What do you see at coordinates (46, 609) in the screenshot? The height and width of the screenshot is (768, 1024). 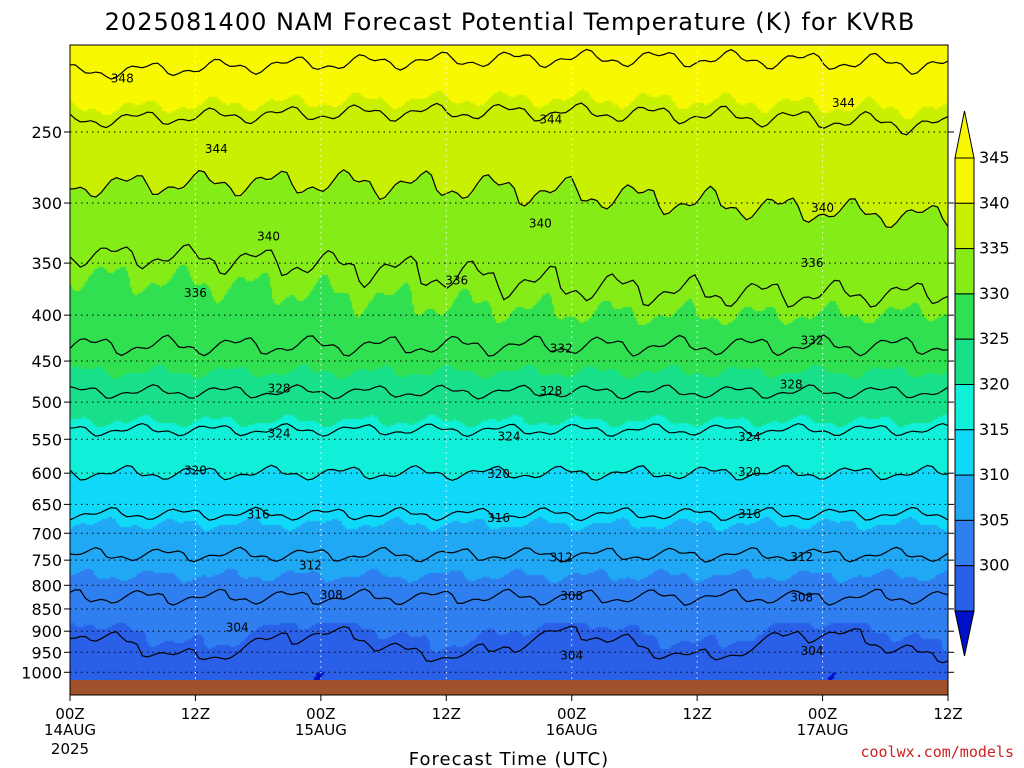 I see `y-tick-label: 850` at bounding box center [46, 609].